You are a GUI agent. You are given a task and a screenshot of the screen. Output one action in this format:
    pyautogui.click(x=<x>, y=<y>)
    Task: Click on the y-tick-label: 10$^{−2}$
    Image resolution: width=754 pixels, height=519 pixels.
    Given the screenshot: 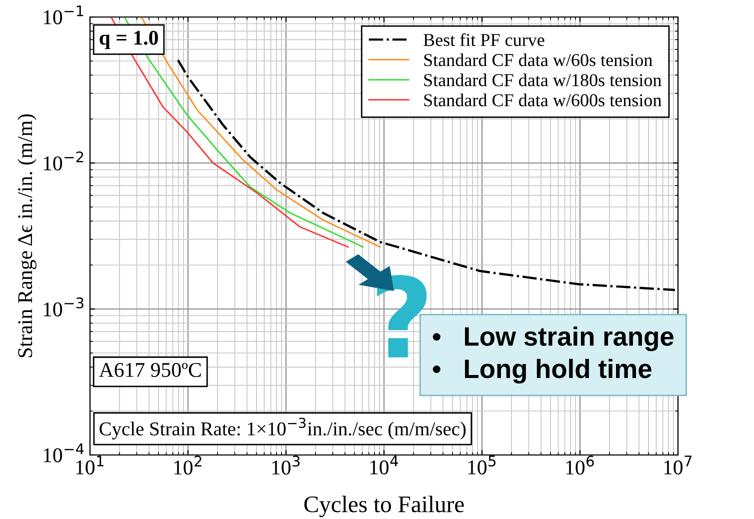 What is the action you would take?
    pyautogui.click(x=64, y=160)
    